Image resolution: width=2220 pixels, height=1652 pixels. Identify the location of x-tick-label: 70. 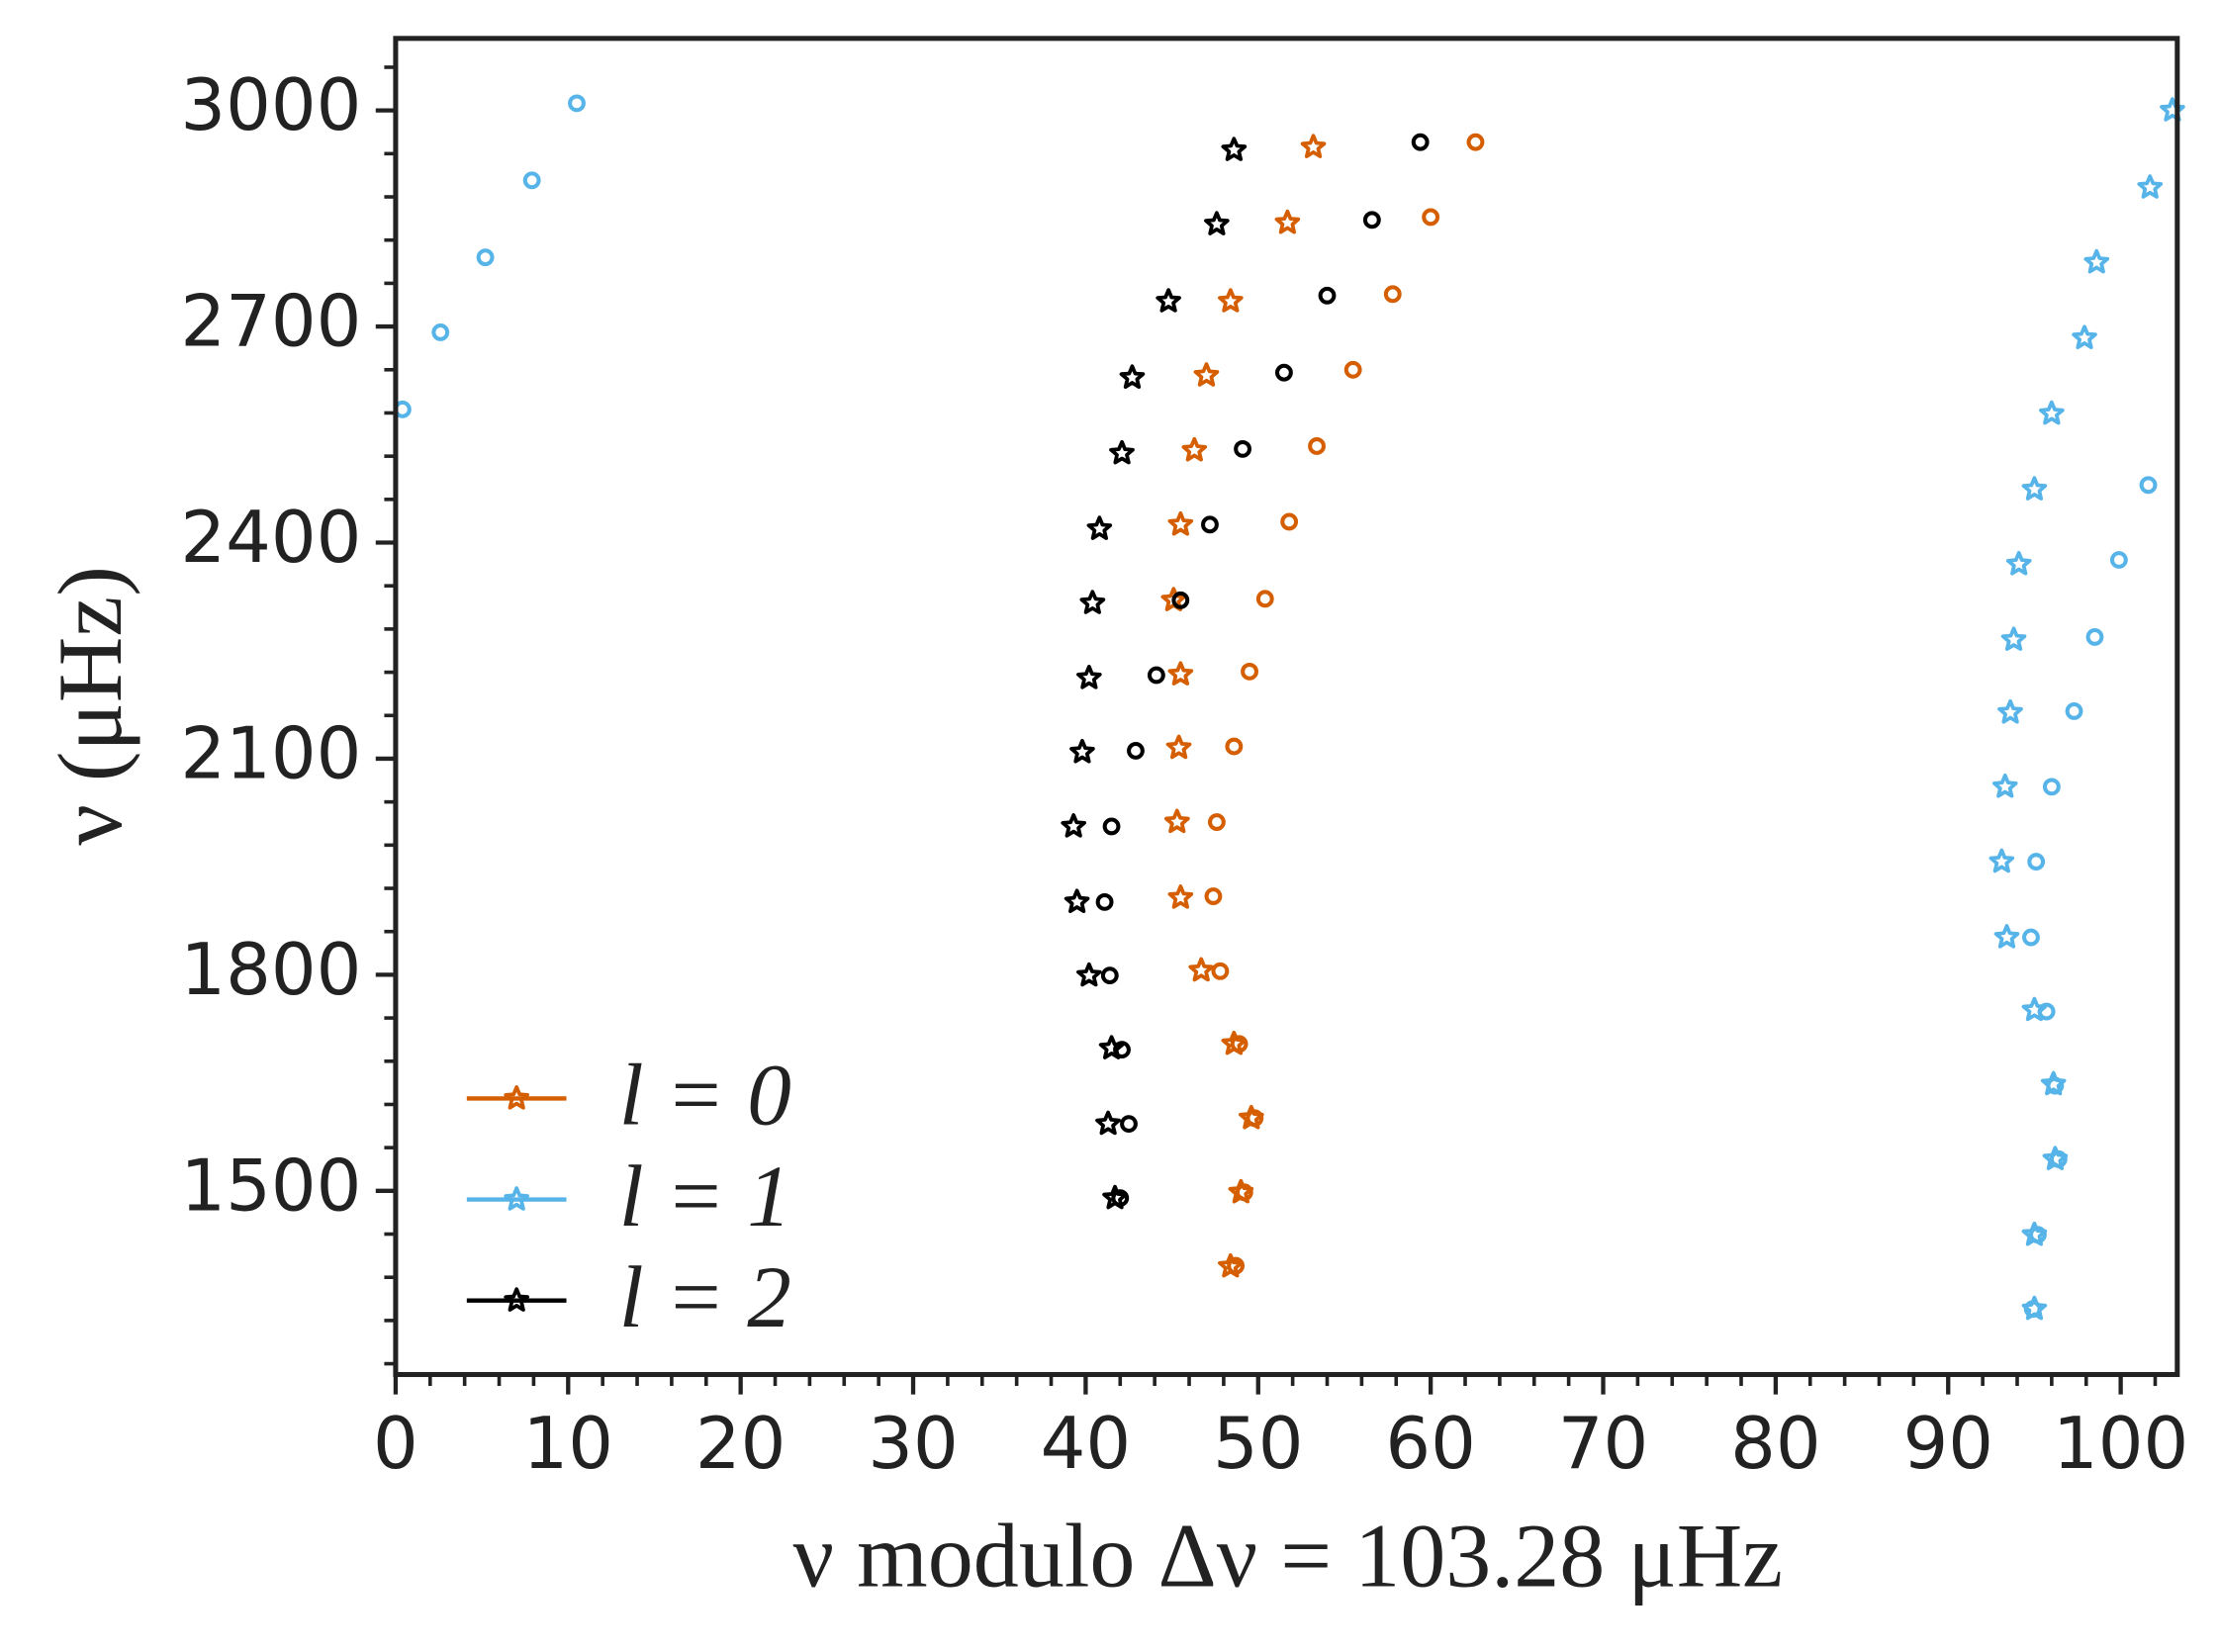
(1603, 1443).